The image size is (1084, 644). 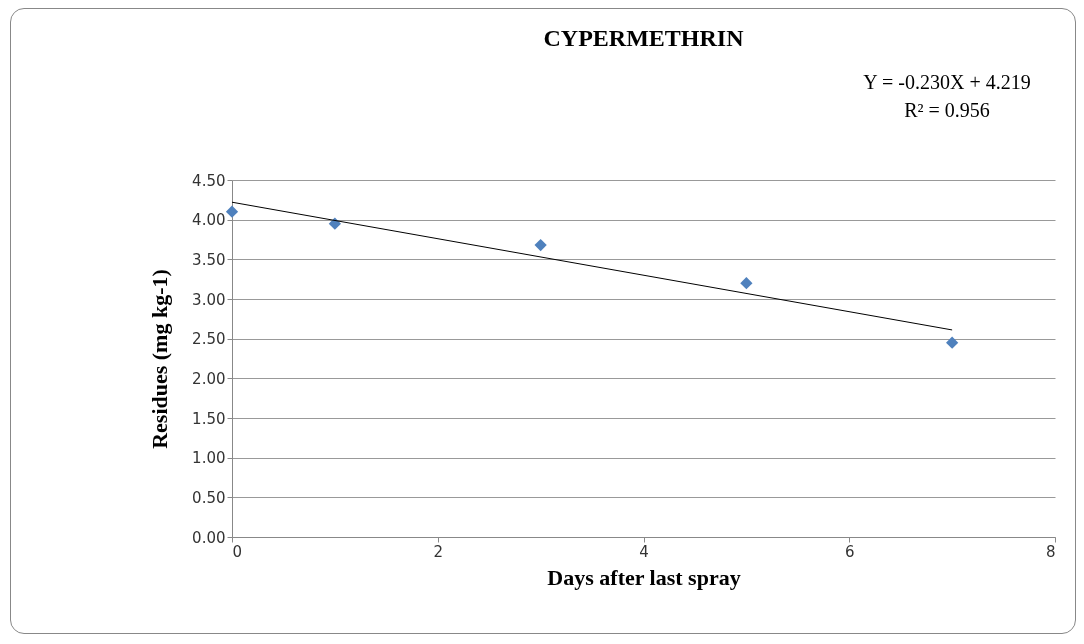 I want to click on y-tick-label: 1.00, so click(x=209, y=458).